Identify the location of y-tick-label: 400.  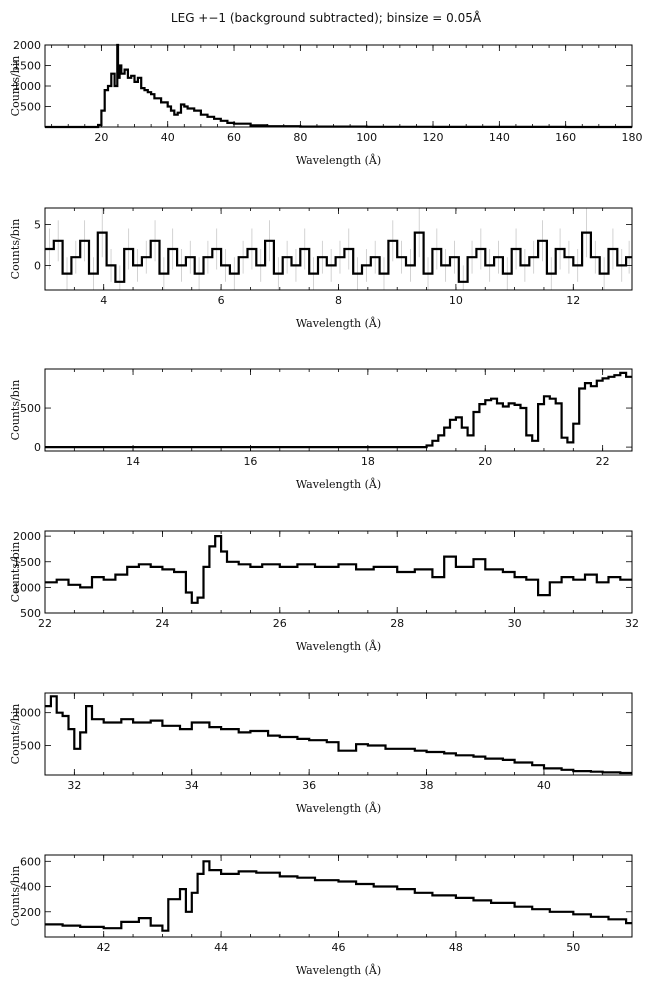
(30, 887).